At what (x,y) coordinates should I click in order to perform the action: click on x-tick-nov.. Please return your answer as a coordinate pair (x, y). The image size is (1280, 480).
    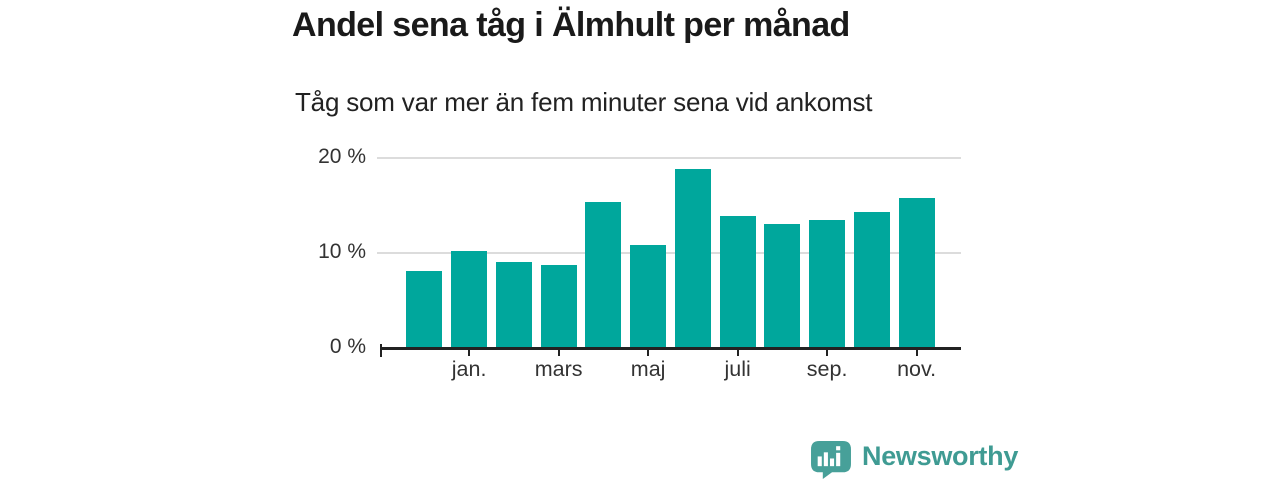
    Looking at the image, I should click on (916, 352).